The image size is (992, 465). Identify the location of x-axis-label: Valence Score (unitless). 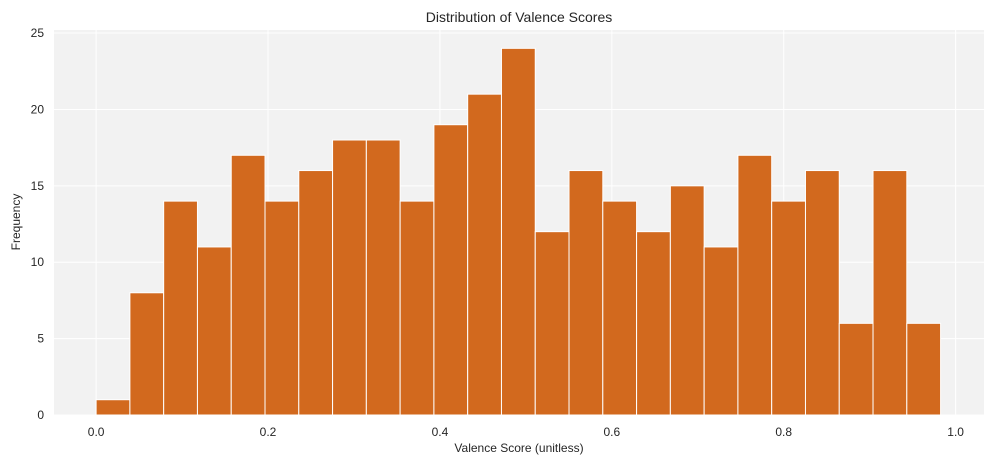
(518, 448).